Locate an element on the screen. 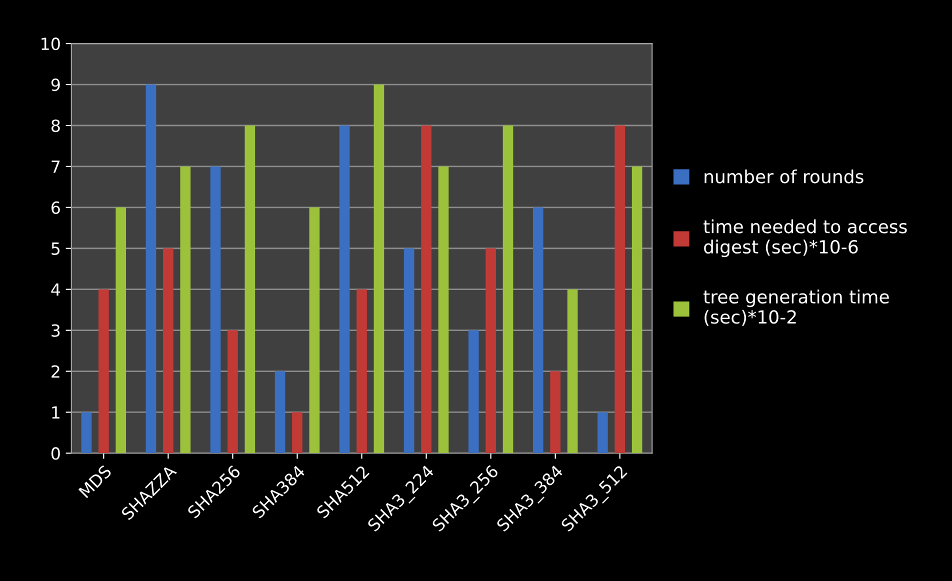  y-tick-label: 4 is located at coordinates (55, 290).